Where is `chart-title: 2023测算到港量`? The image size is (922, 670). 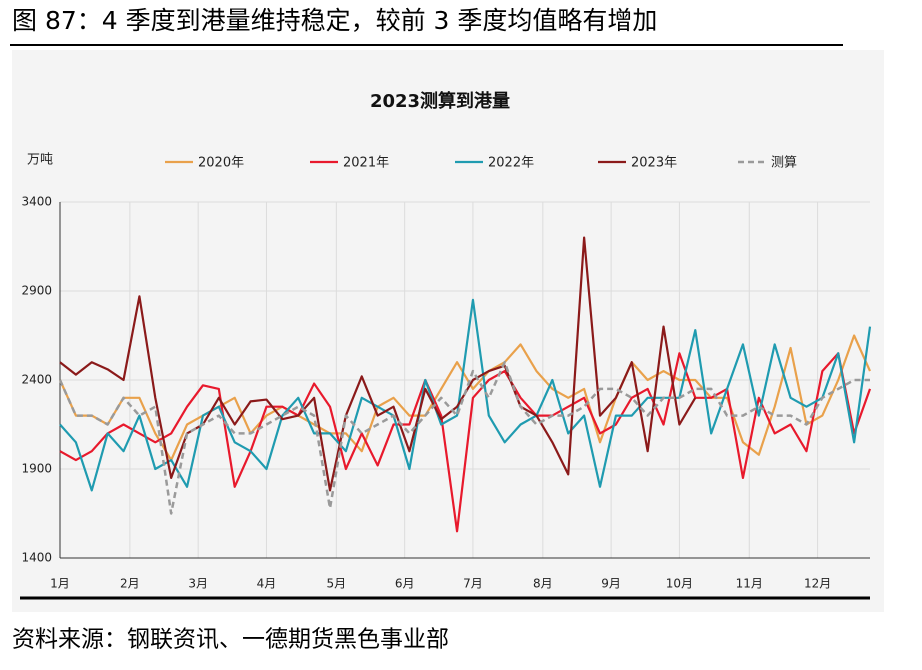 chart-title: 2023测算到港量 is located at coordinates (440, 101).